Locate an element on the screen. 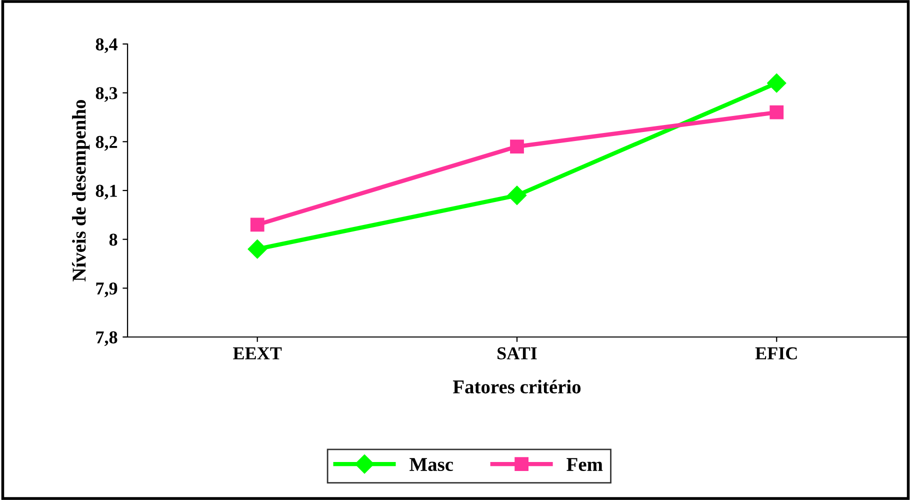 This screenshot has width=911, height=500. y-tick-label: 8,4 is located at coordinates (107, 46).